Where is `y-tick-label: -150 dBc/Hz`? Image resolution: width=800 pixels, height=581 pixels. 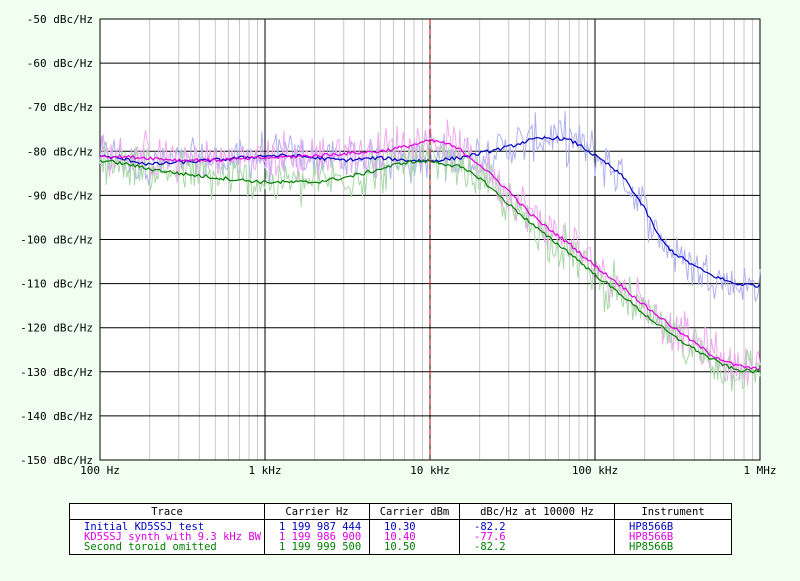 y-tick-label: -150 dBc/Hz is located at coordinates (56, 460).